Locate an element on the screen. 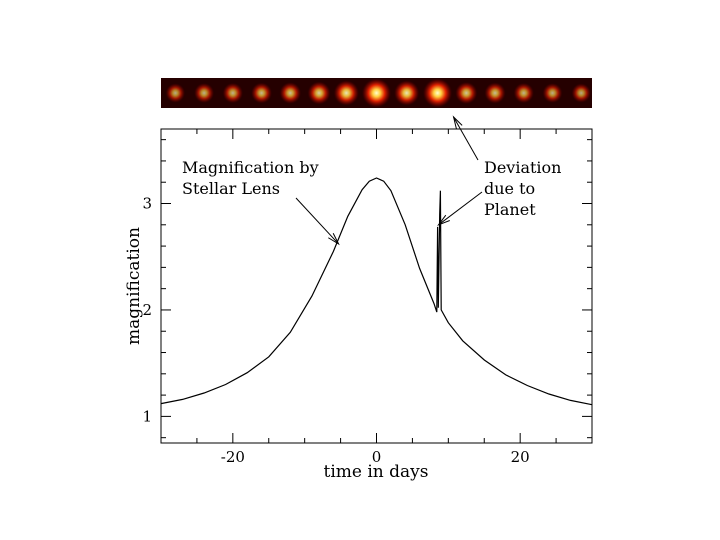 This screenshot has width=720, height=540. annotation-planet: Deviation due to Planet is located at coordinates (499, 170).